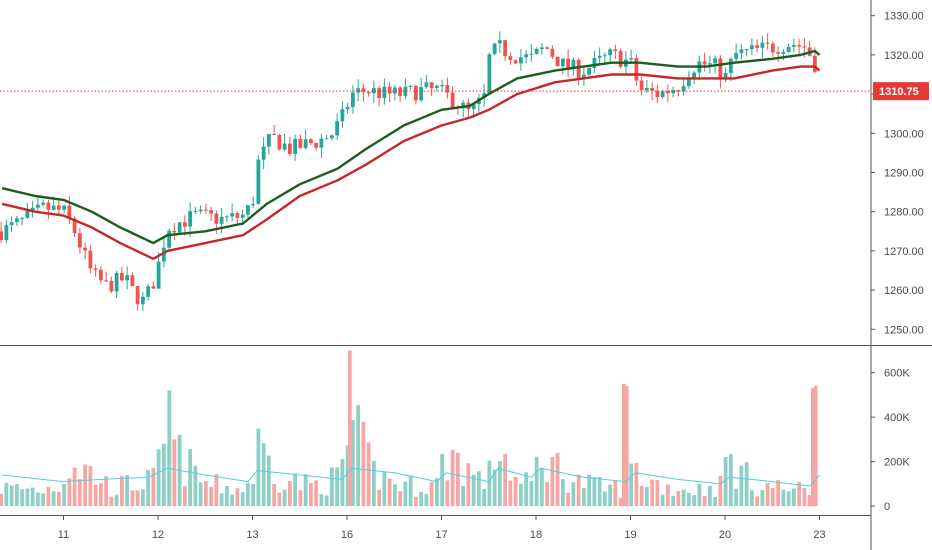 The height and width of the screenshot is (550, 932). I want to click on price-tick-label: 1290.00, so click(904, 174).